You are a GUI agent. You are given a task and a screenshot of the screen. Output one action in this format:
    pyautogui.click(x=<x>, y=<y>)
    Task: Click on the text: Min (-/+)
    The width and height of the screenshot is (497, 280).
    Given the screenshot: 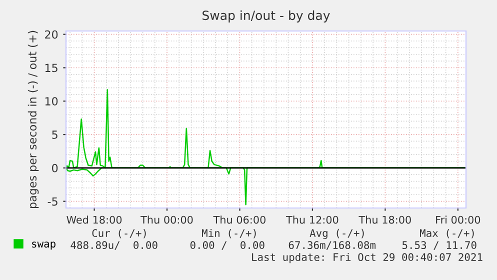 What is the action you would take?
    pyautogui.click(x=229, y=233)
    